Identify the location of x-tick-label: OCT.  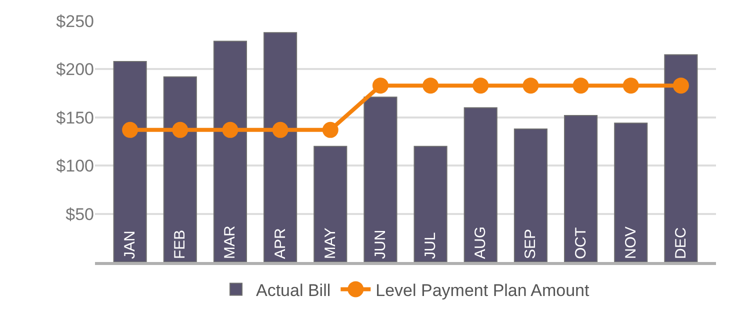
(581, 243).